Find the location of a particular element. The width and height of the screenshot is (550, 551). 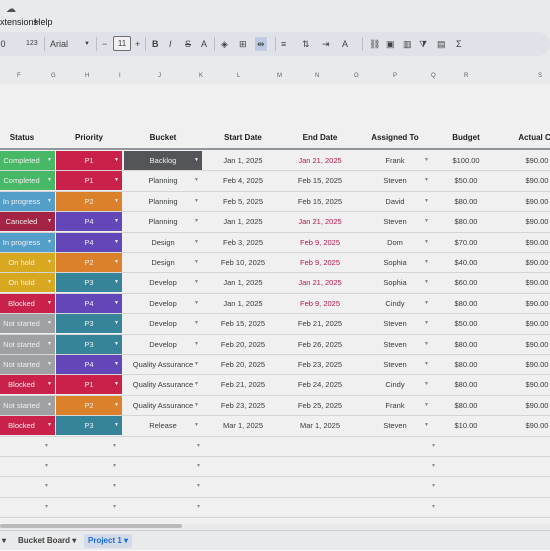

assigned-to-dropdown: Dom ▼ is located at coordinates (395, 242).